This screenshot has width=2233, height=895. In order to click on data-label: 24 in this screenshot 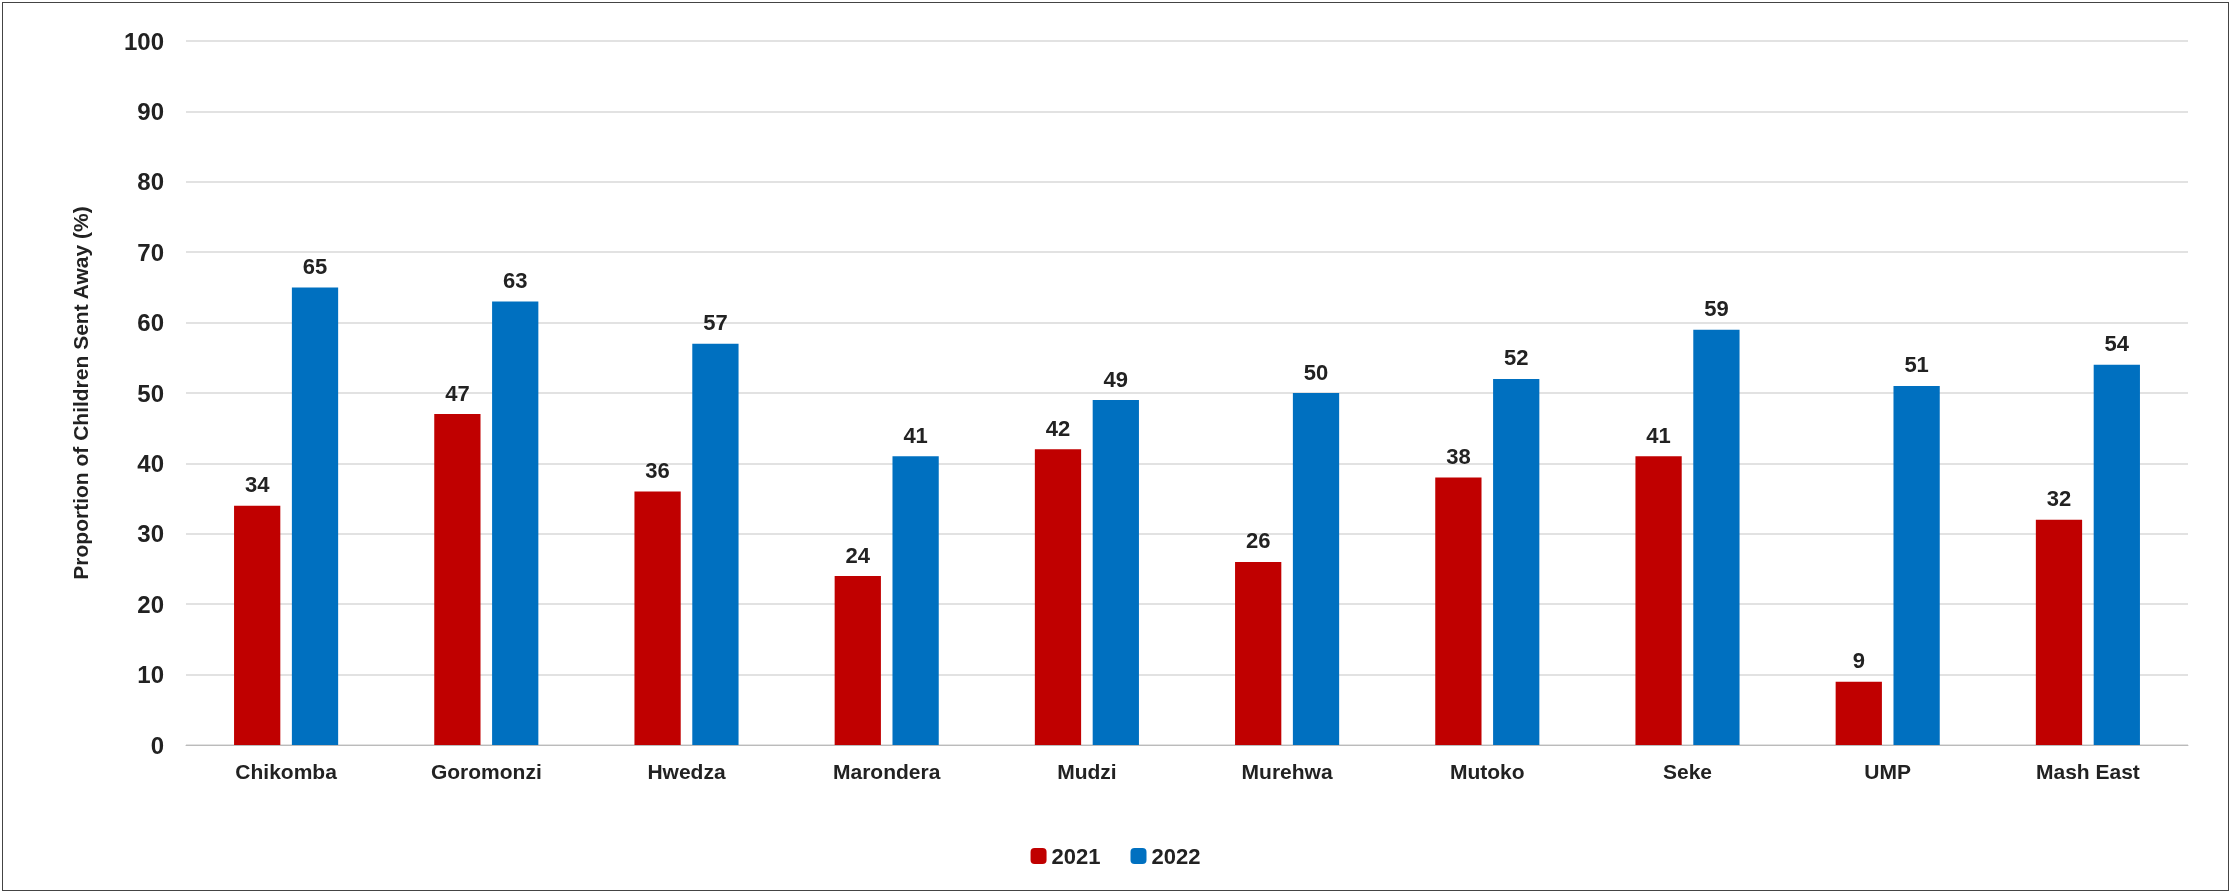, I will do `click(858, 555)`.